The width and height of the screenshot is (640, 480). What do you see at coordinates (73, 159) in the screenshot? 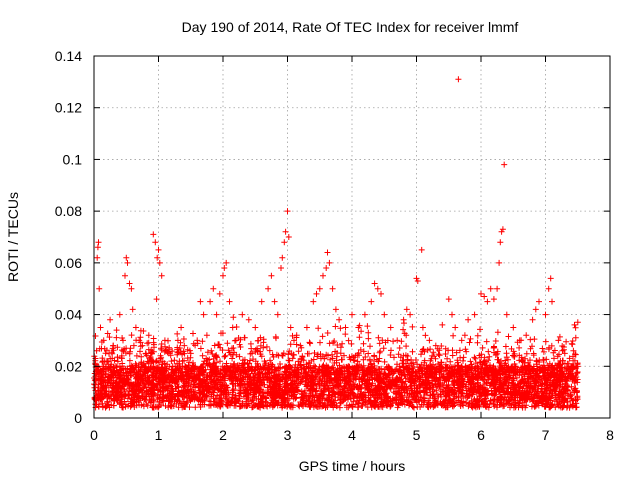
I see `y-tick-label: 0.1` at bounding box center [73, 159].